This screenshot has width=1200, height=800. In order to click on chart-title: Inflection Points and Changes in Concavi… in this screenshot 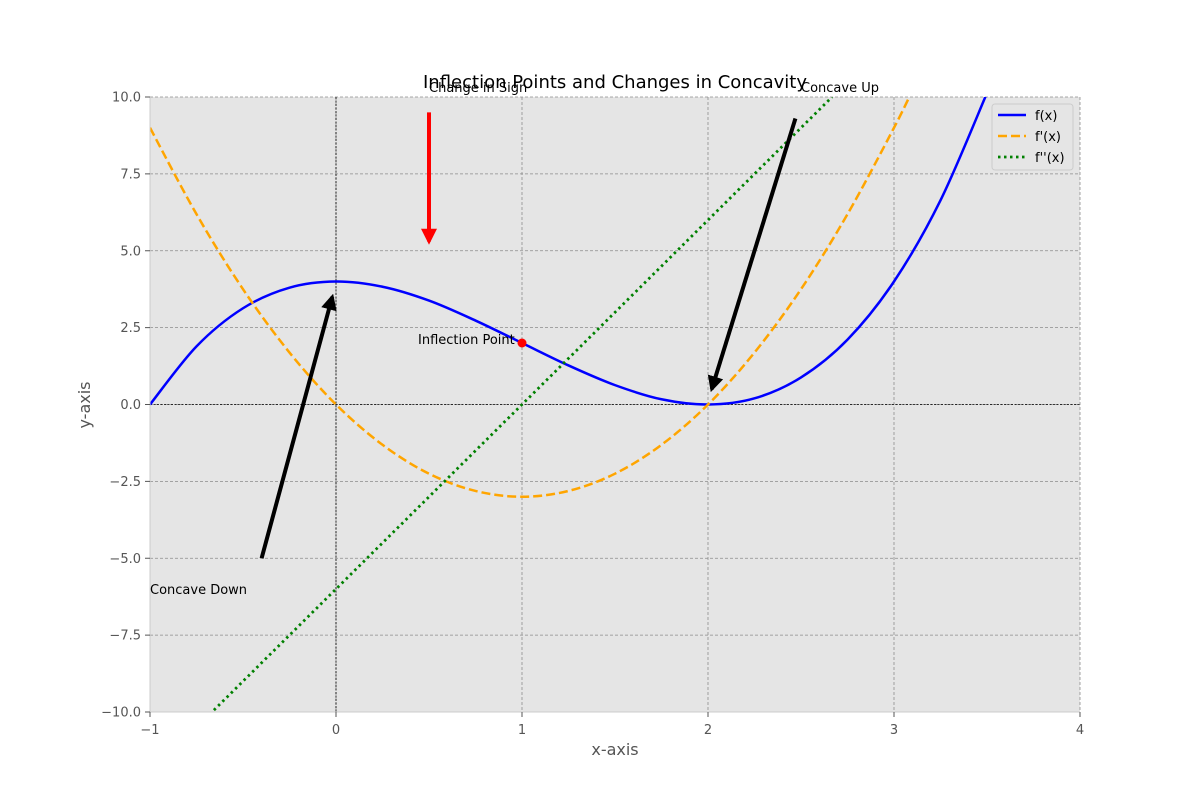, I will do `click(615, 82)`.